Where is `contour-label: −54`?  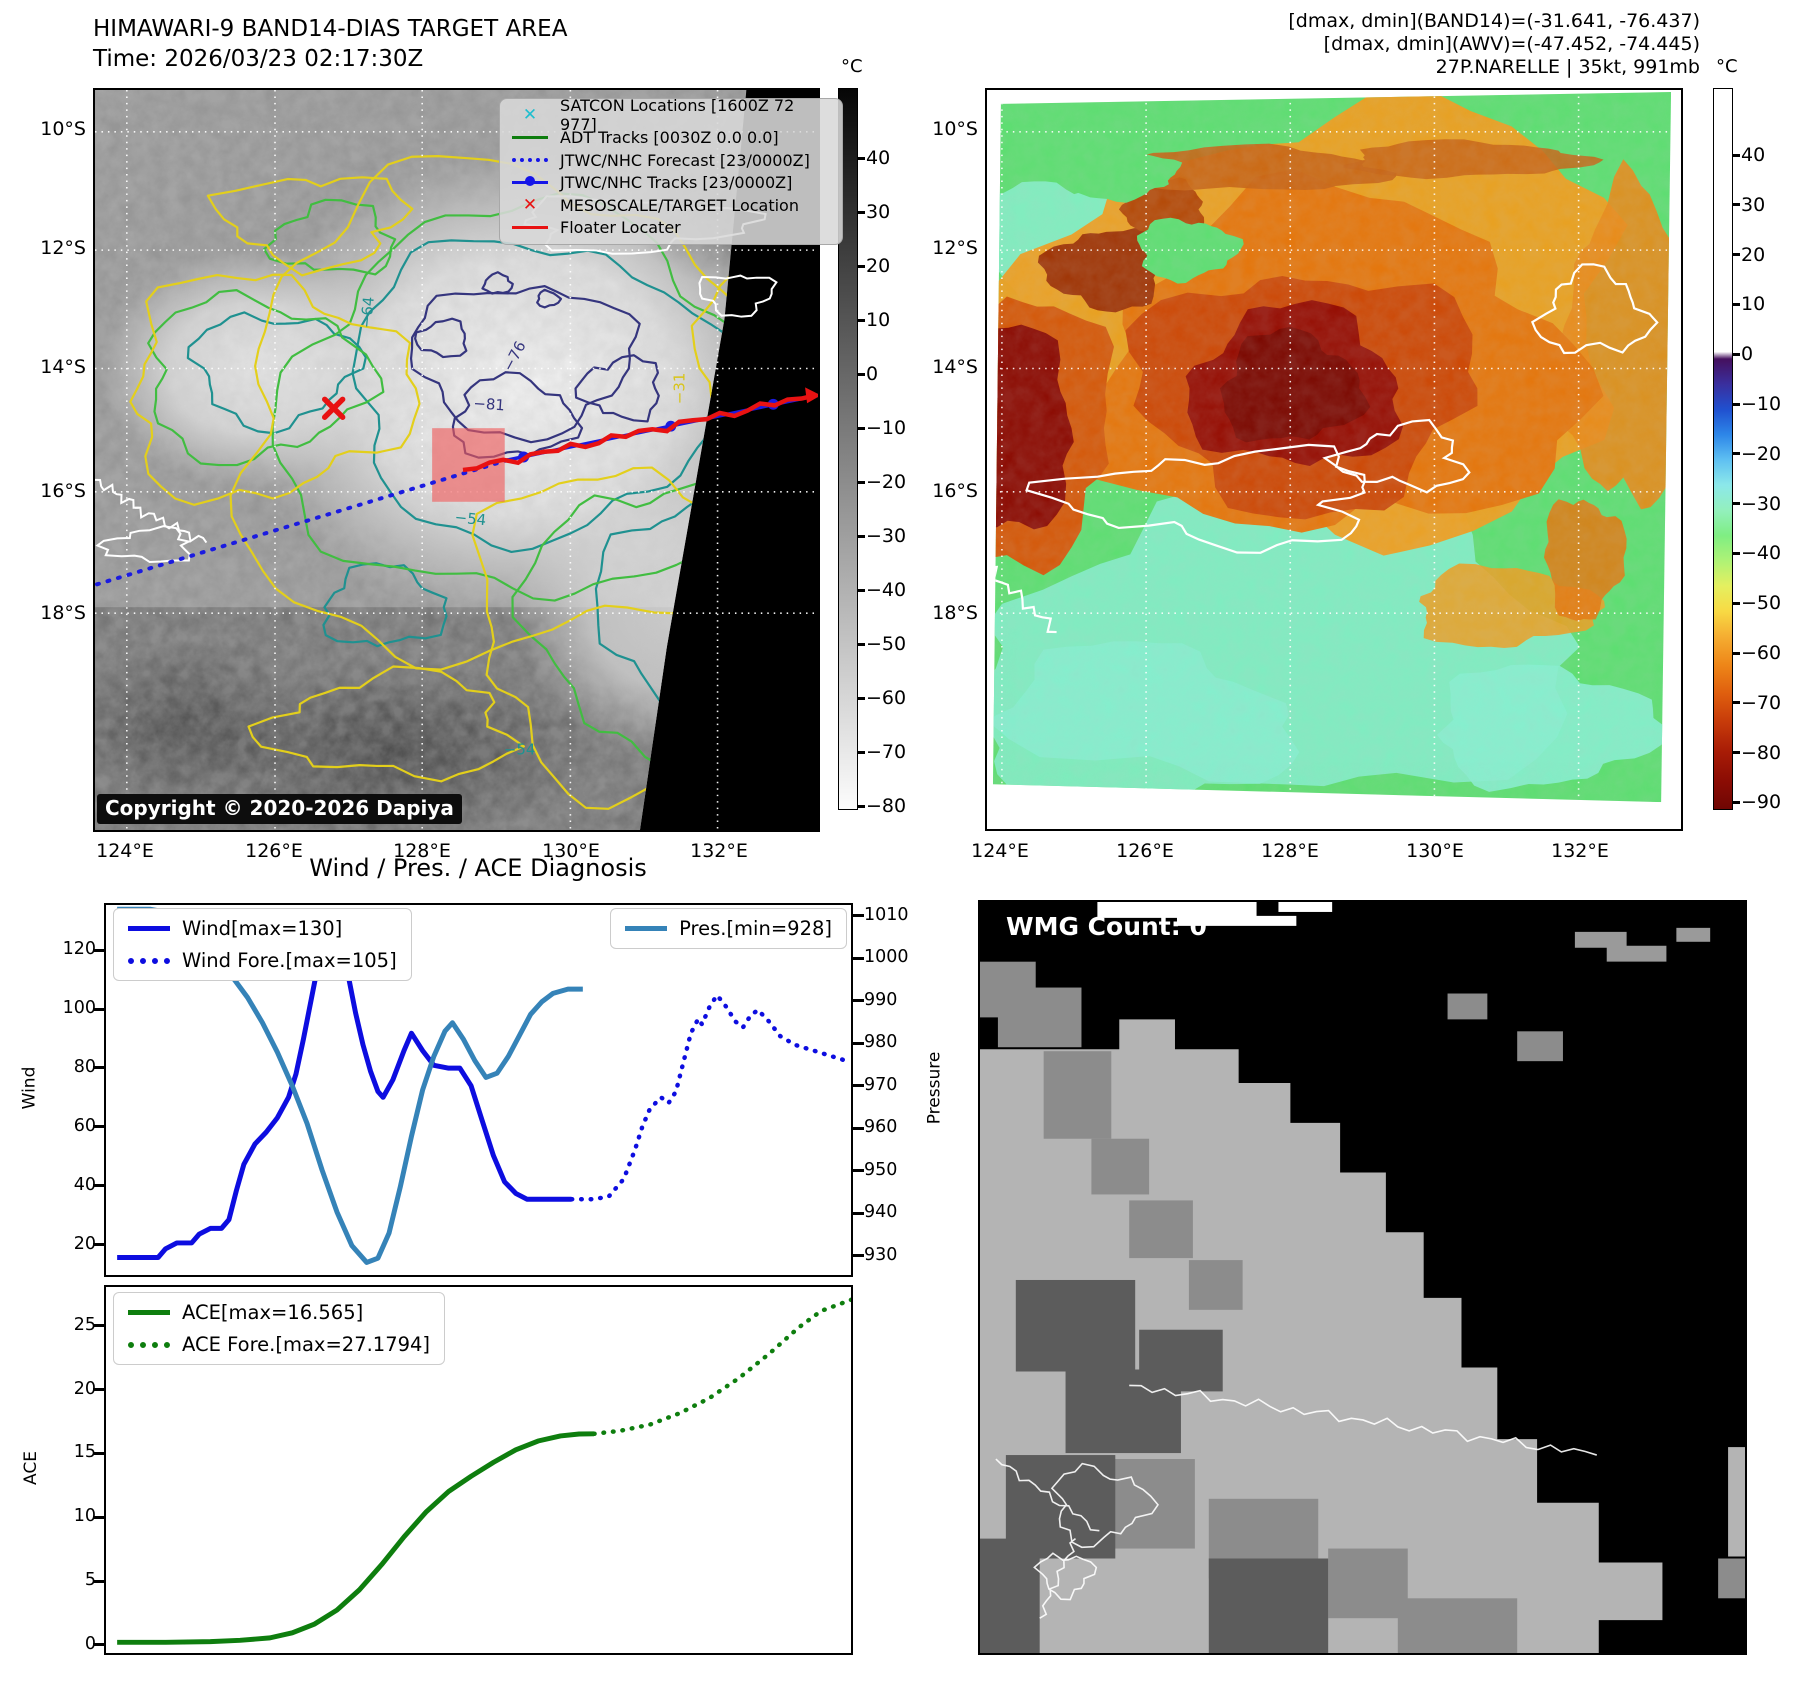
contour-label: −54 is located at coordinates (470, 518).